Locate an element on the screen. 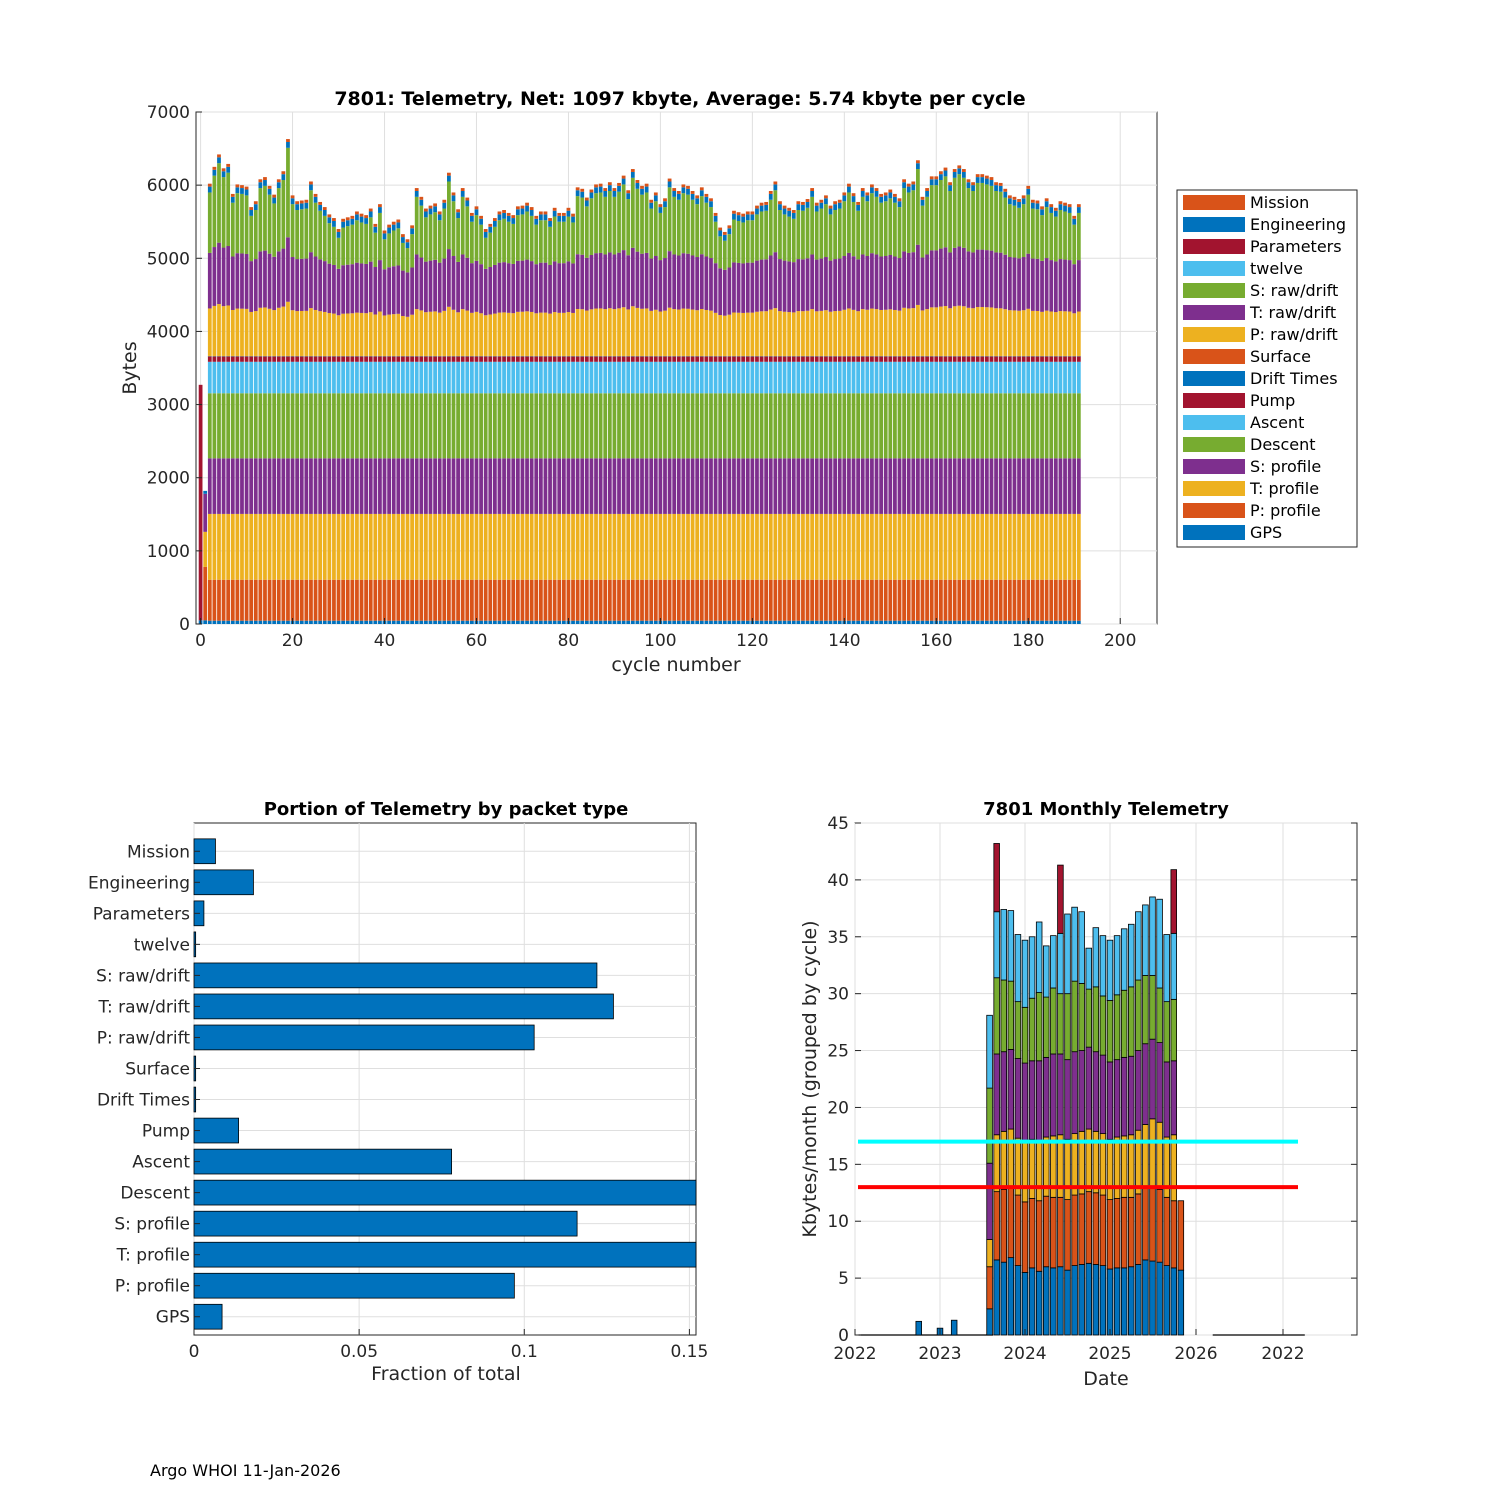  legend-label: T: profile is located at coordinates (1284, 488).